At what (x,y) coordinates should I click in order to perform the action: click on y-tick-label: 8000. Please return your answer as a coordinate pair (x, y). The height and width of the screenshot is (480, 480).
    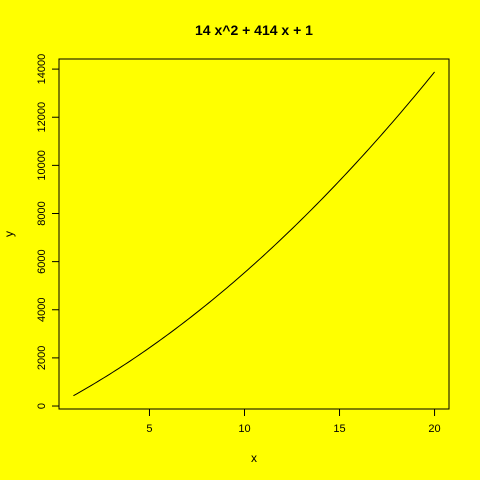
    Looking at the image, I should click on (42, 213).